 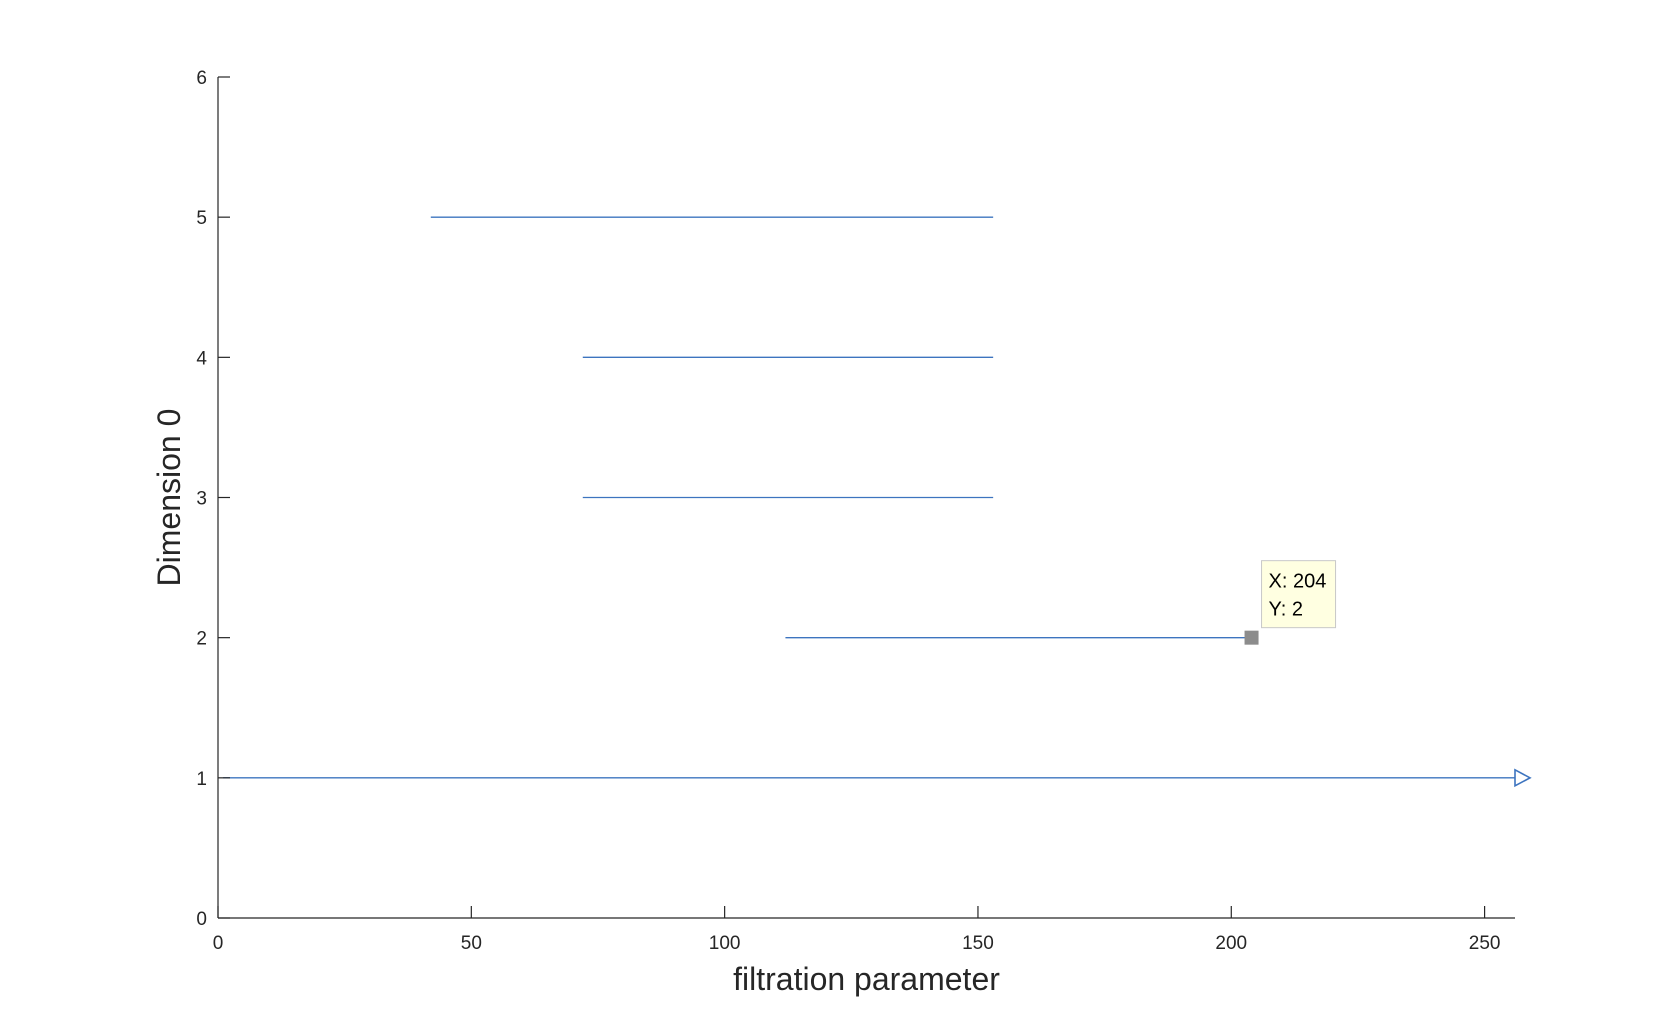 I want to click on x-tick-label: 250, so click(x=1485, y=943).